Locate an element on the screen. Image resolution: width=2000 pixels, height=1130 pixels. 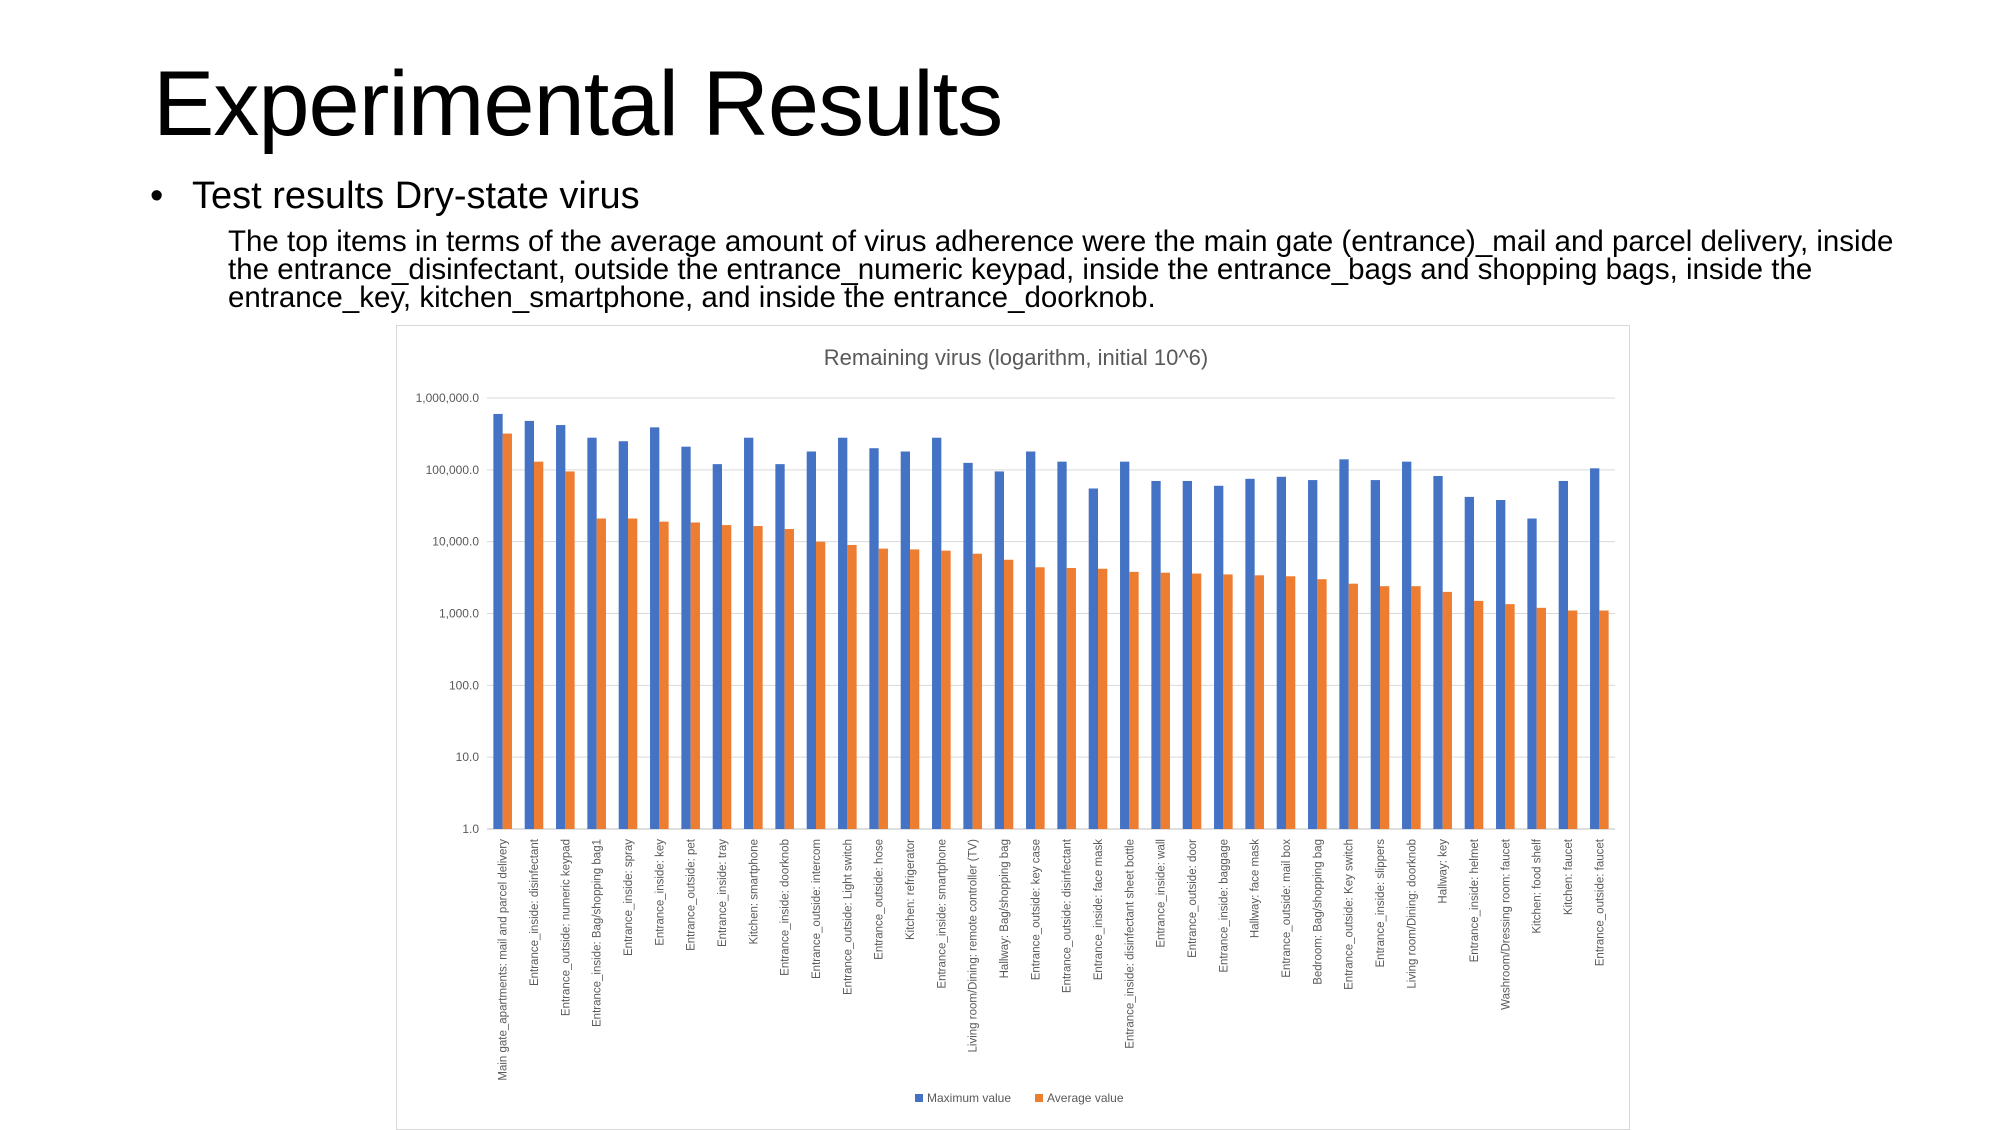
x-tick-label: Entrance_inside: disinfectant is located at coordinates (535, 912).